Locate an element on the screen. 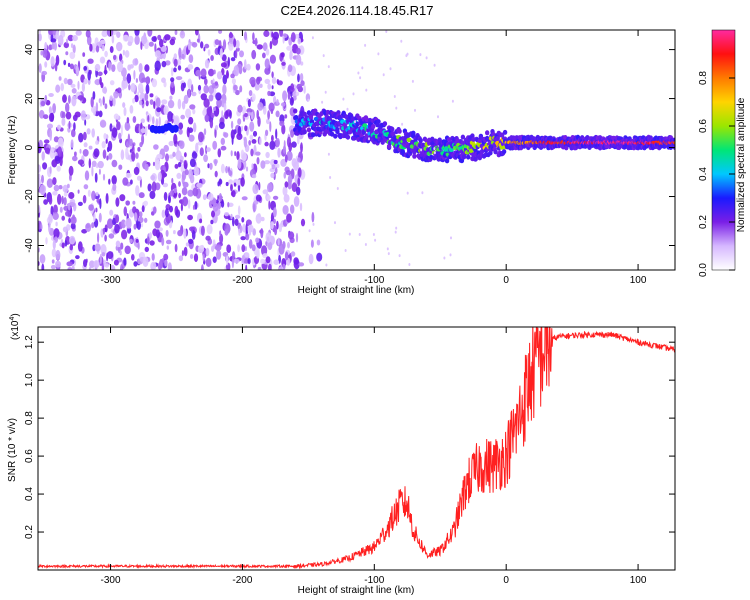 The image size is (750, 600). snr-y-tick-label: 1.0 is located at coordinates (29, 380).